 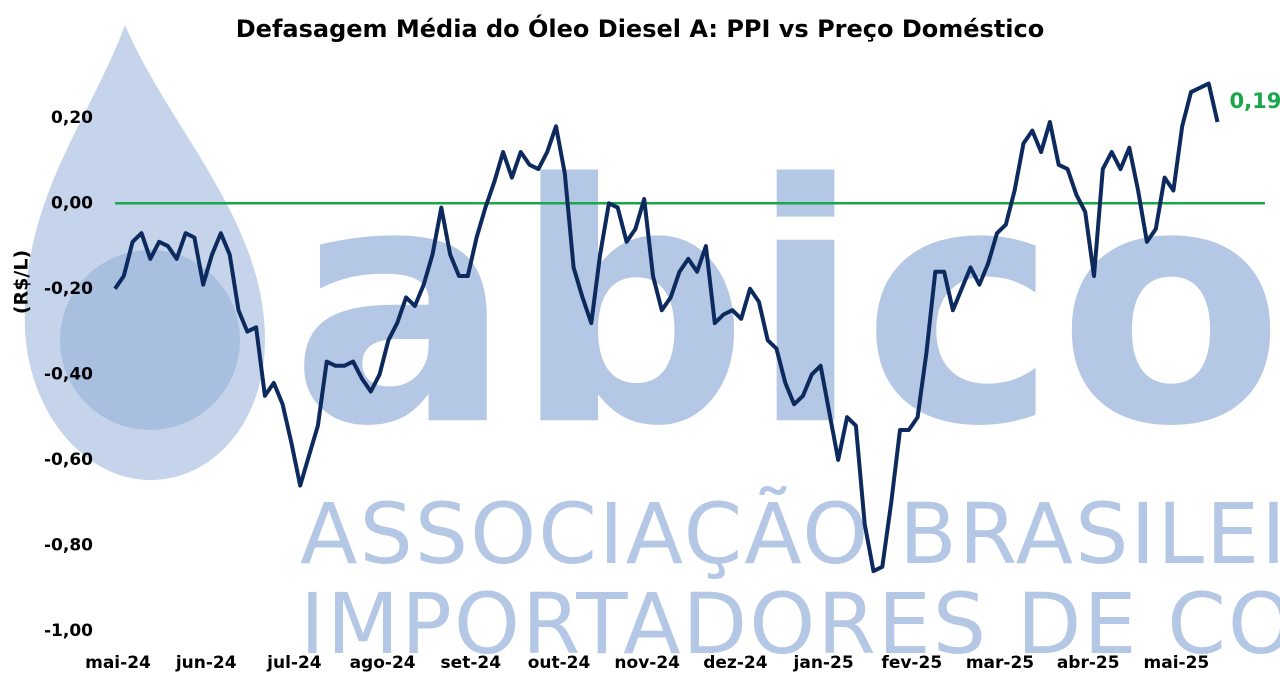 I want to click on x-tick-label: jul-24, so click(x=294, y=663).